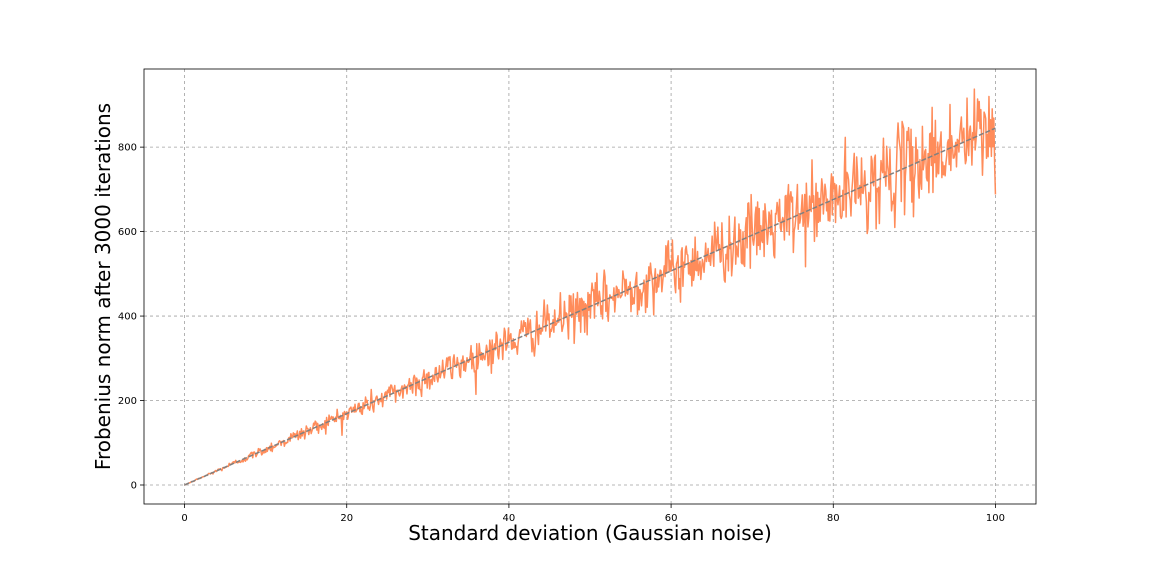  What do you see at coordinates (833, 518) in the screenshot?
I see `x-tick-label: 80` at bounding box center [833, 518].